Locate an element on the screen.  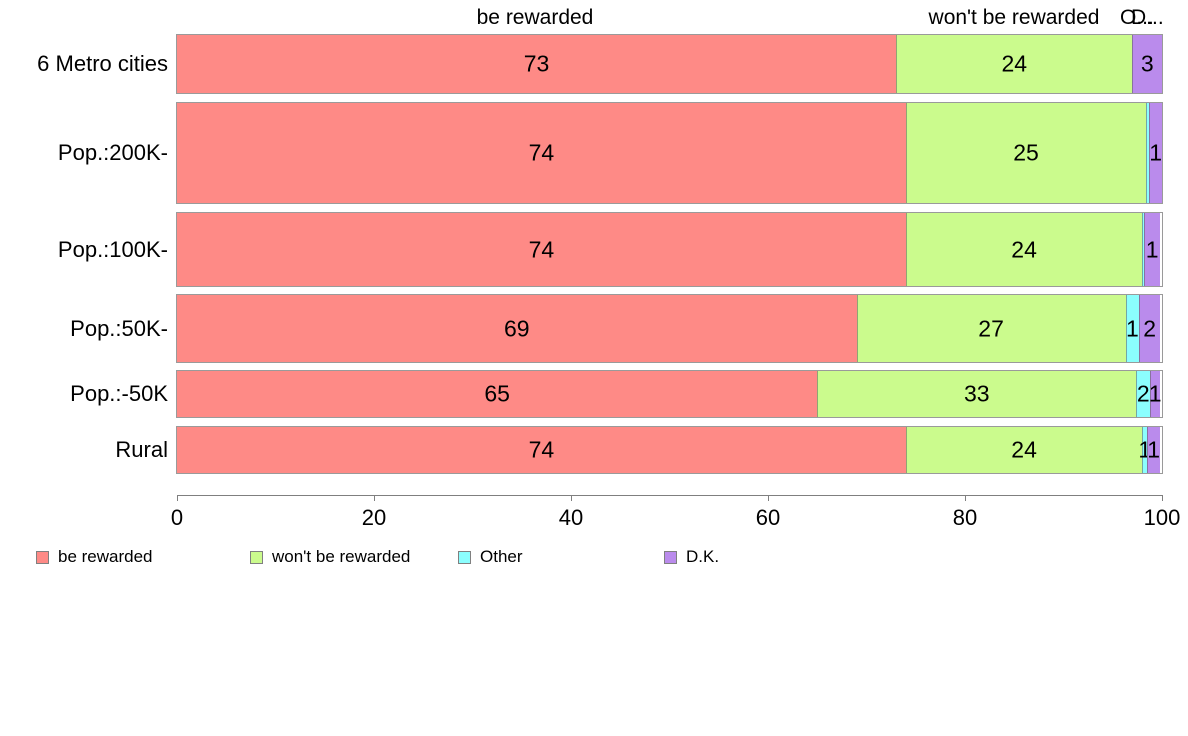
x-axis-tick-label: 0 is located at coordinates (177, 517).